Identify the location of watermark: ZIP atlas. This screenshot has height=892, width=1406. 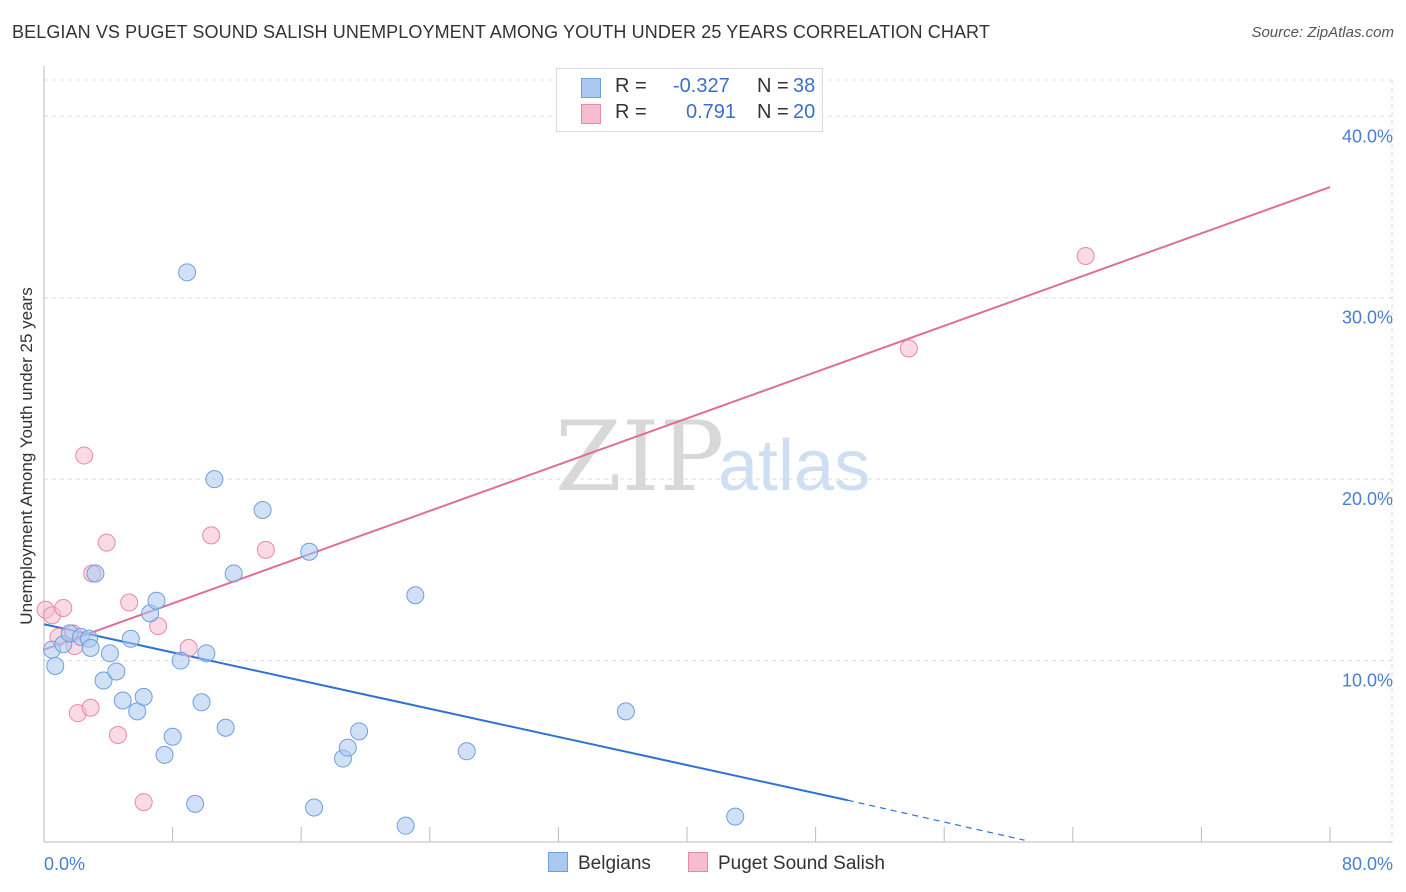
(712, 457).